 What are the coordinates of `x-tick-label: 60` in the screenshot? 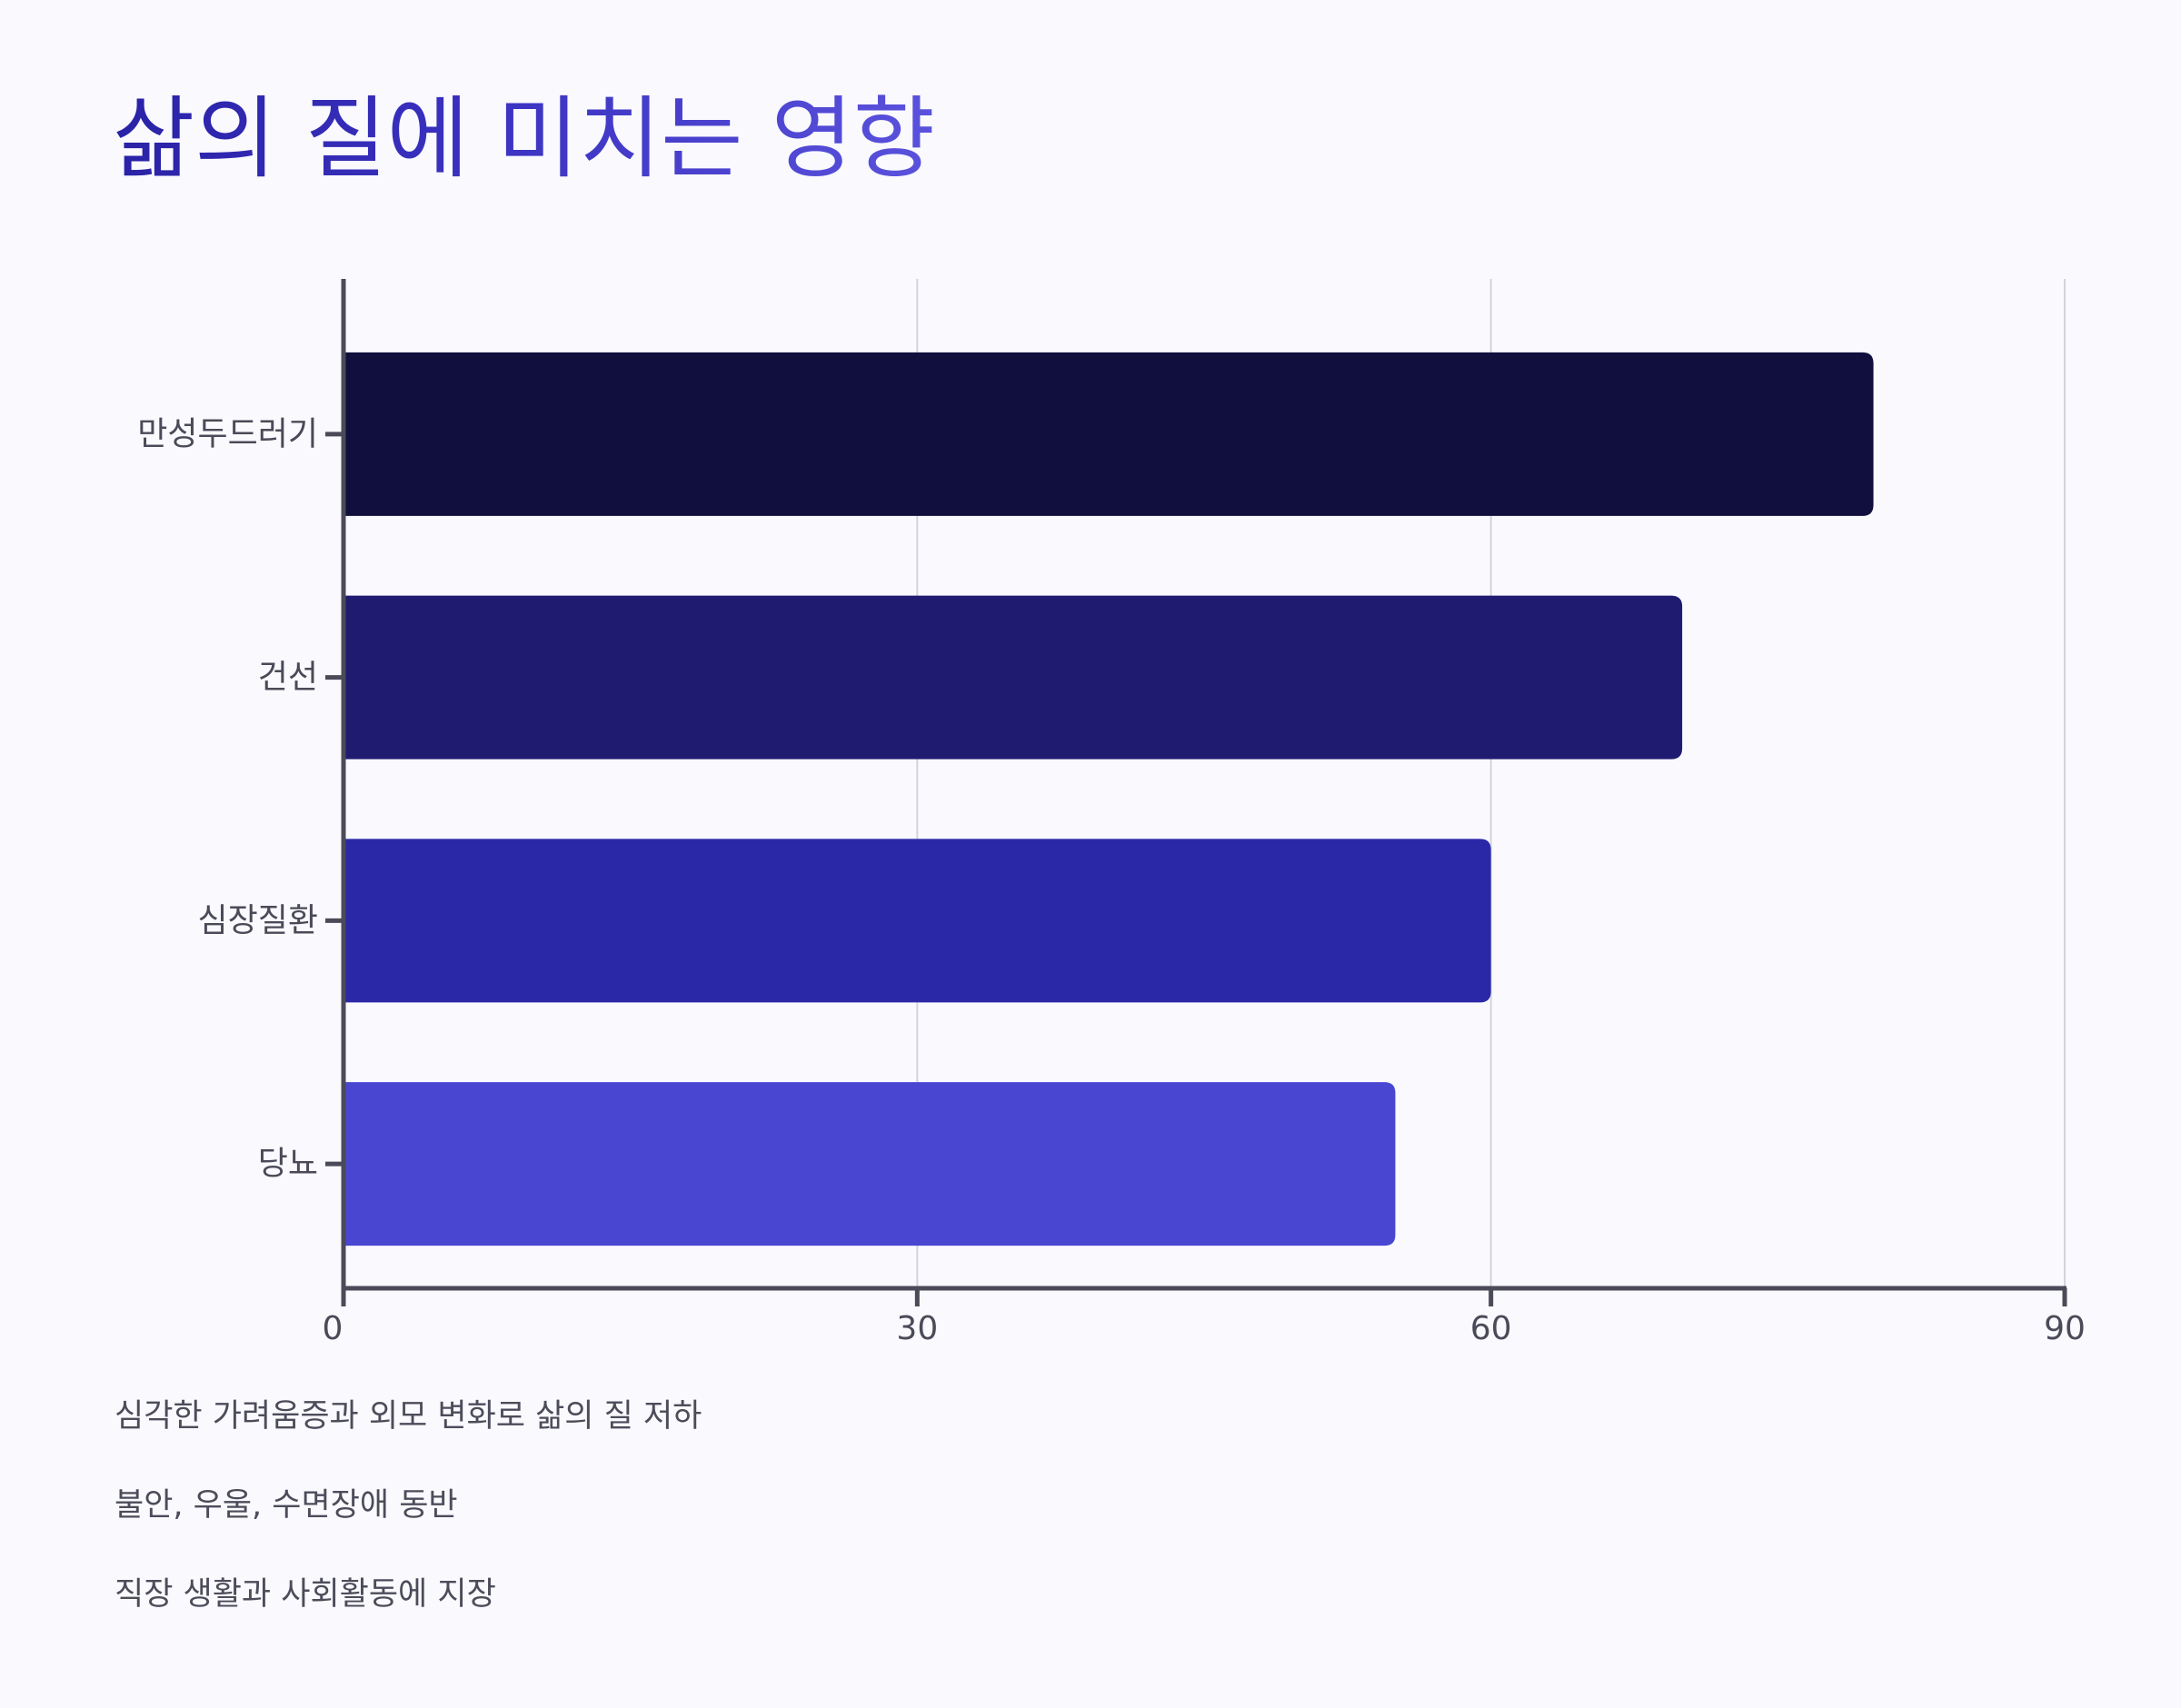 It's located at (1491, 1328).